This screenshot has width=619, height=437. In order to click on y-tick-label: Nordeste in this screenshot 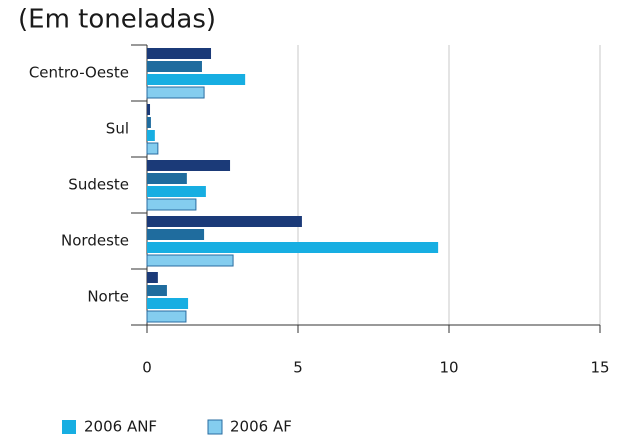, I will do `click(95, 241)`.